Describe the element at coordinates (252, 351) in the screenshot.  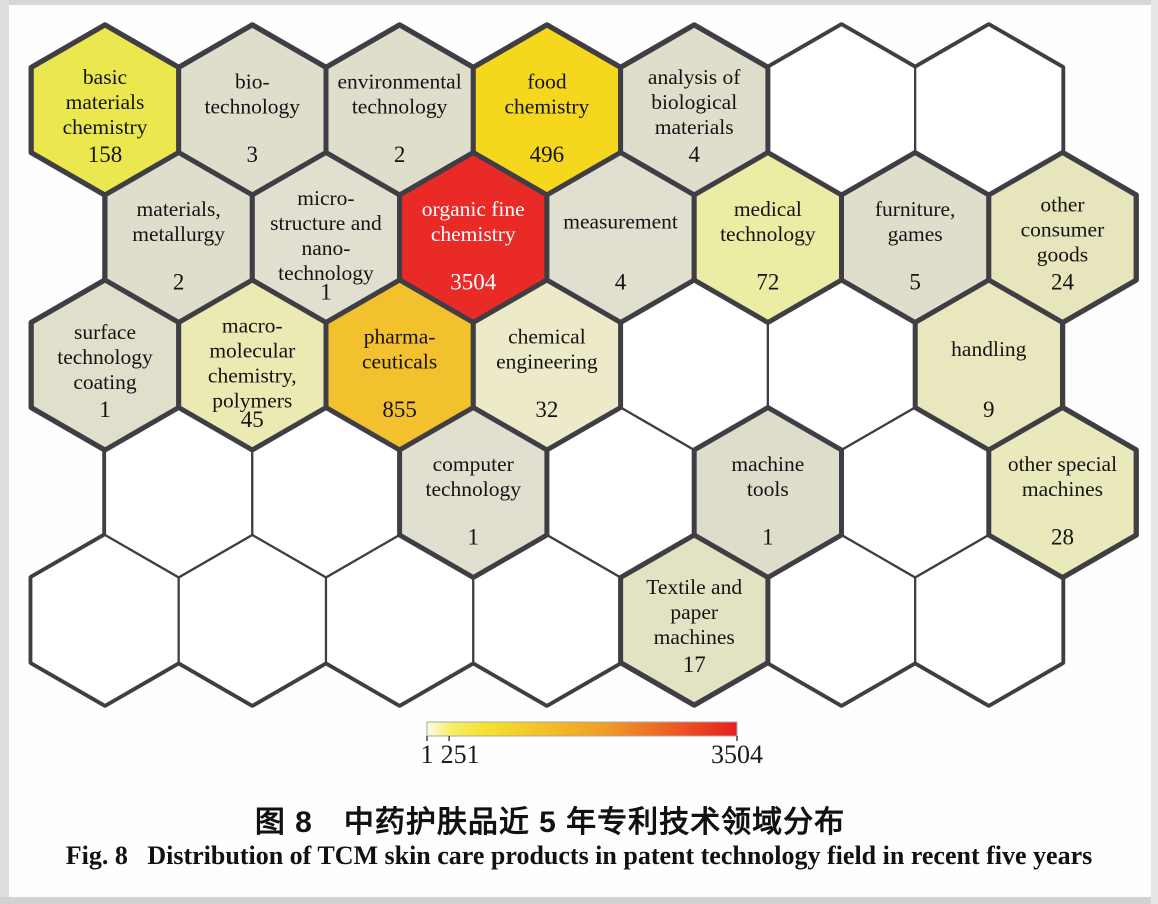
I see `hex-label-macro-molecular-chemistry-polymers: molecular` at that location.